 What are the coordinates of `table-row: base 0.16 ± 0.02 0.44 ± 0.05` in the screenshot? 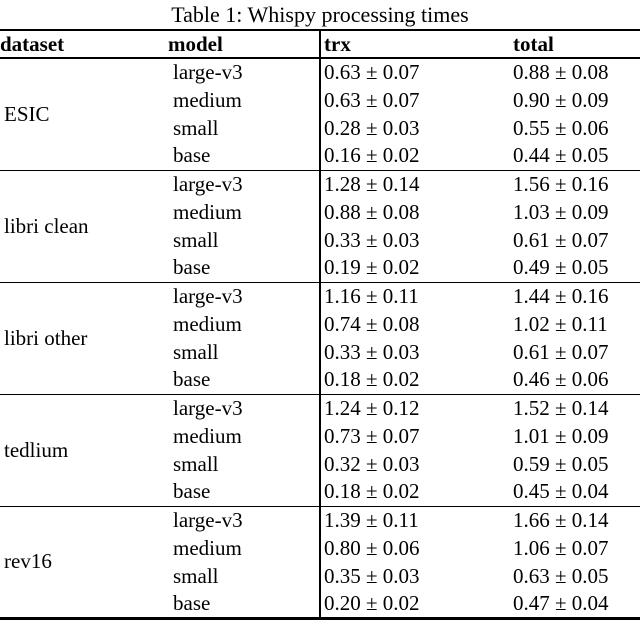 It's located at (320, 156).